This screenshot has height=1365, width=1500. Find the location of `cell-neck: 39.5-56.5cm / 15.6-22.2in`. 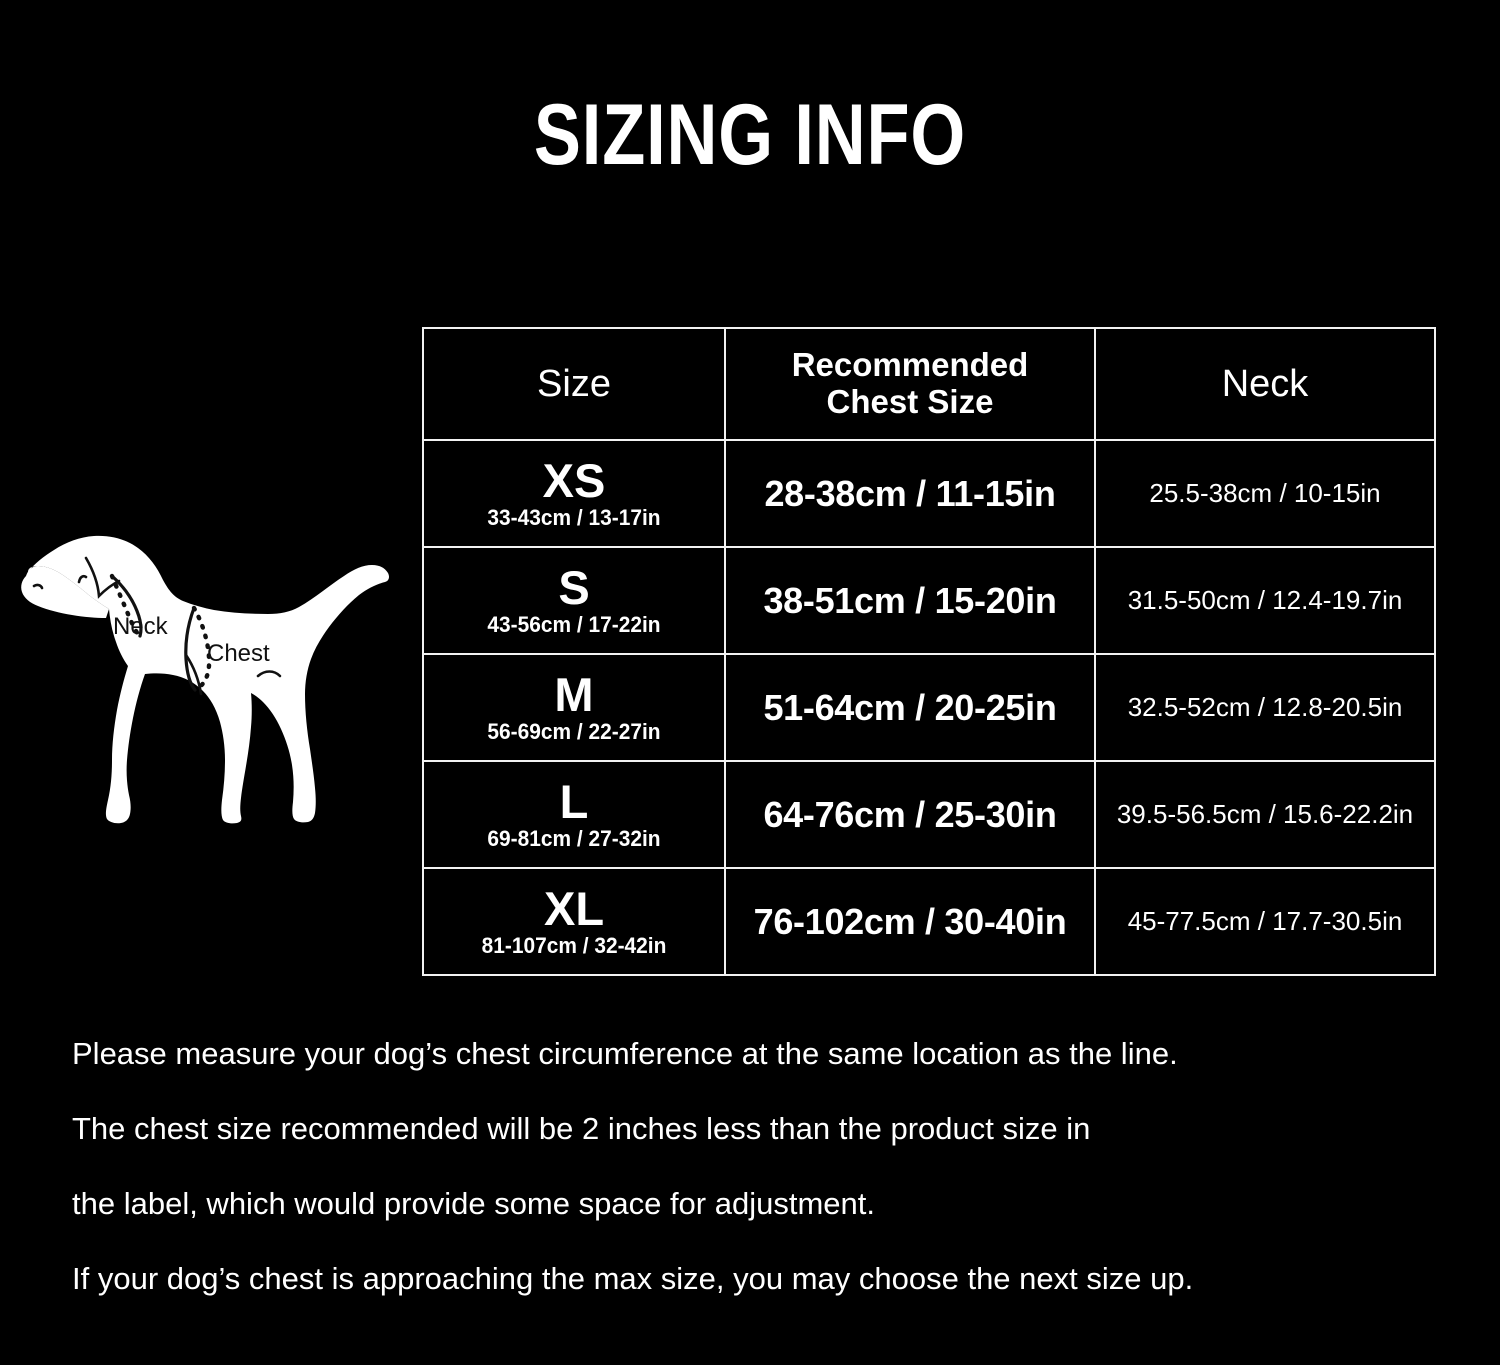

cell-neck: 39.5-56.5cm / 15.6-22.2in is located at coordinates (1265, 814).